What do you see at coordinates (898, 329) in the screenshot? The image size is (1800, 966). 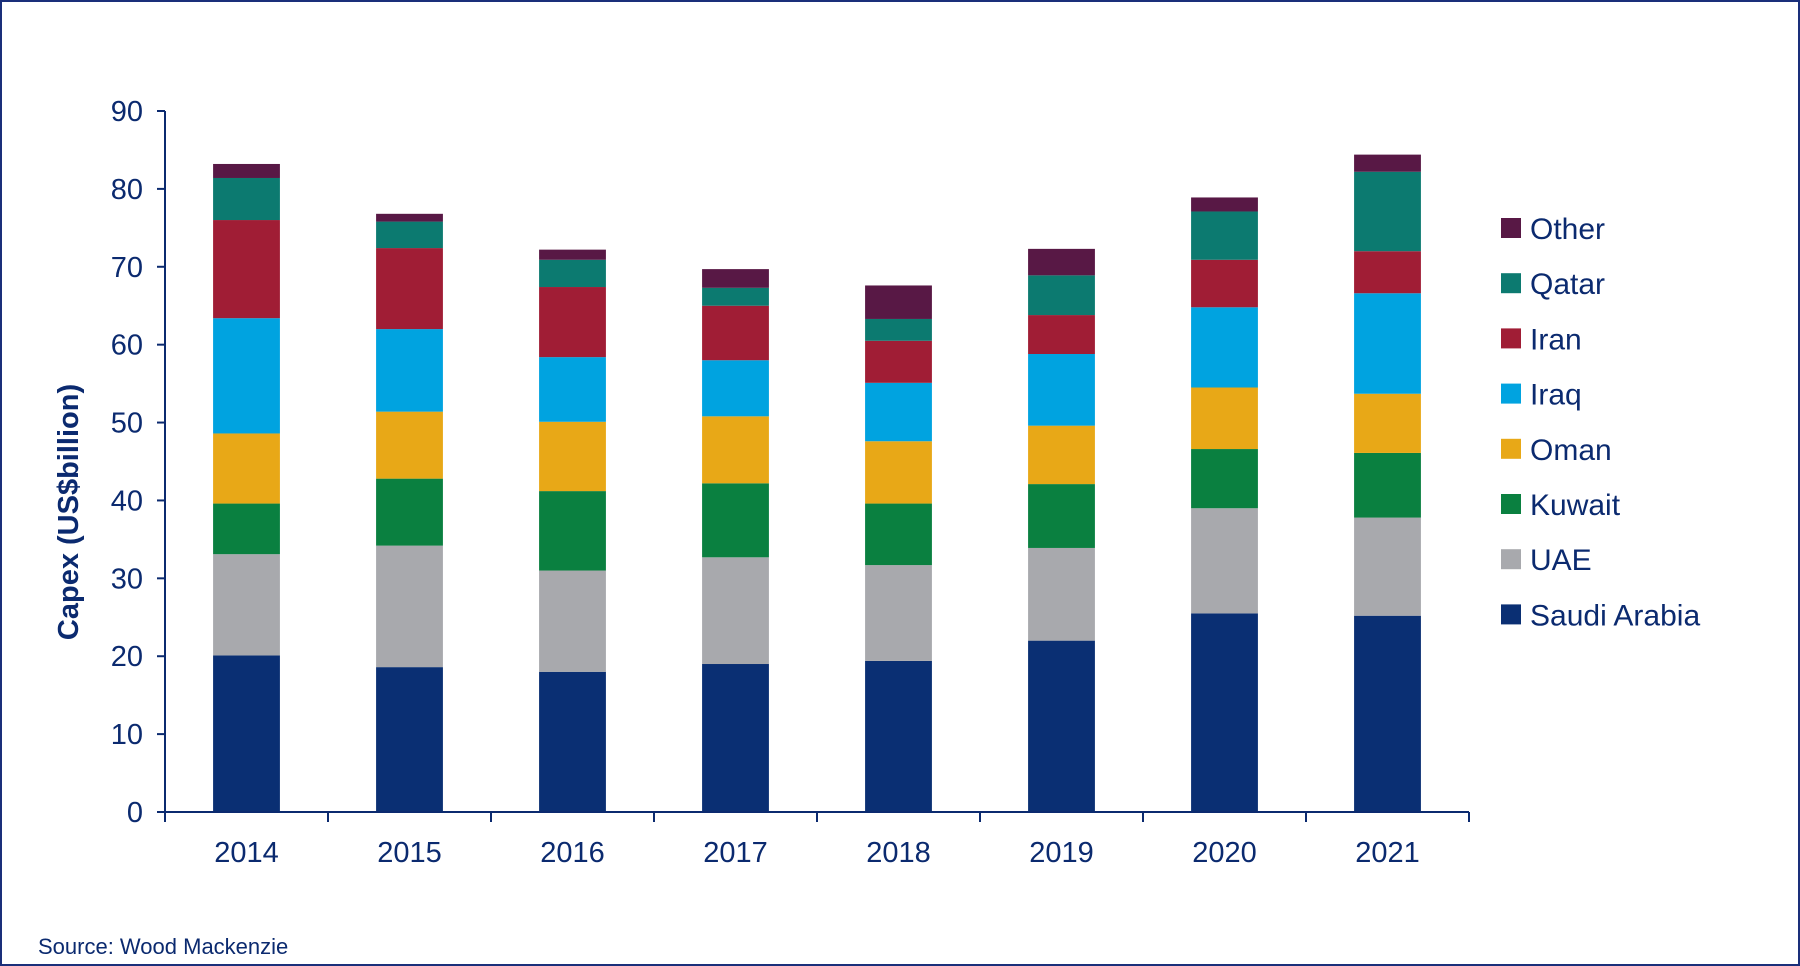 I see `bar-qatar-2018` at bounding box center [898, 329].